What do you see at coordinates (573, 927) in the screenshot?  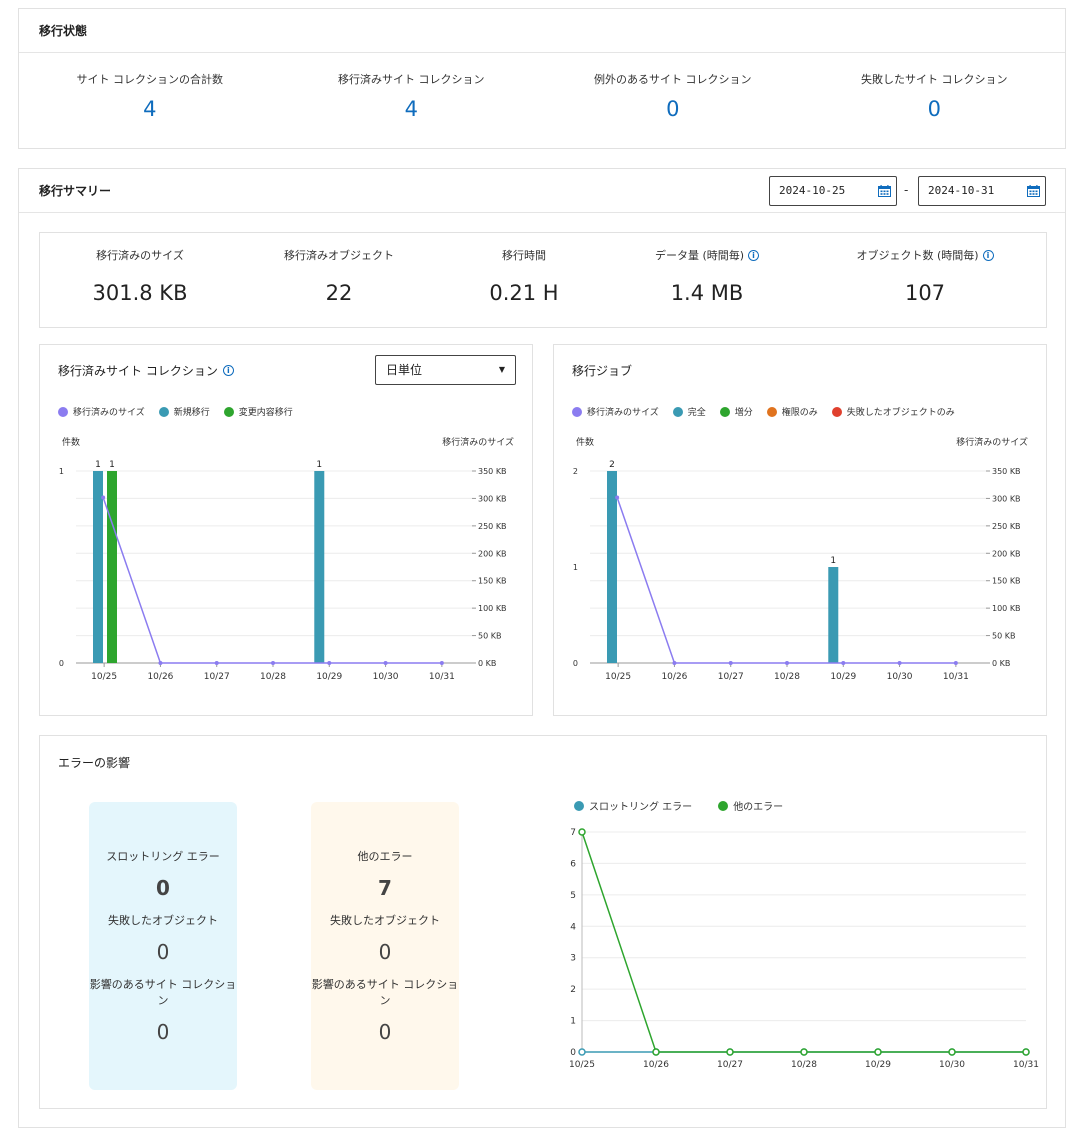 I see `y-tick-label: 4` at bounding box center [573, 927].